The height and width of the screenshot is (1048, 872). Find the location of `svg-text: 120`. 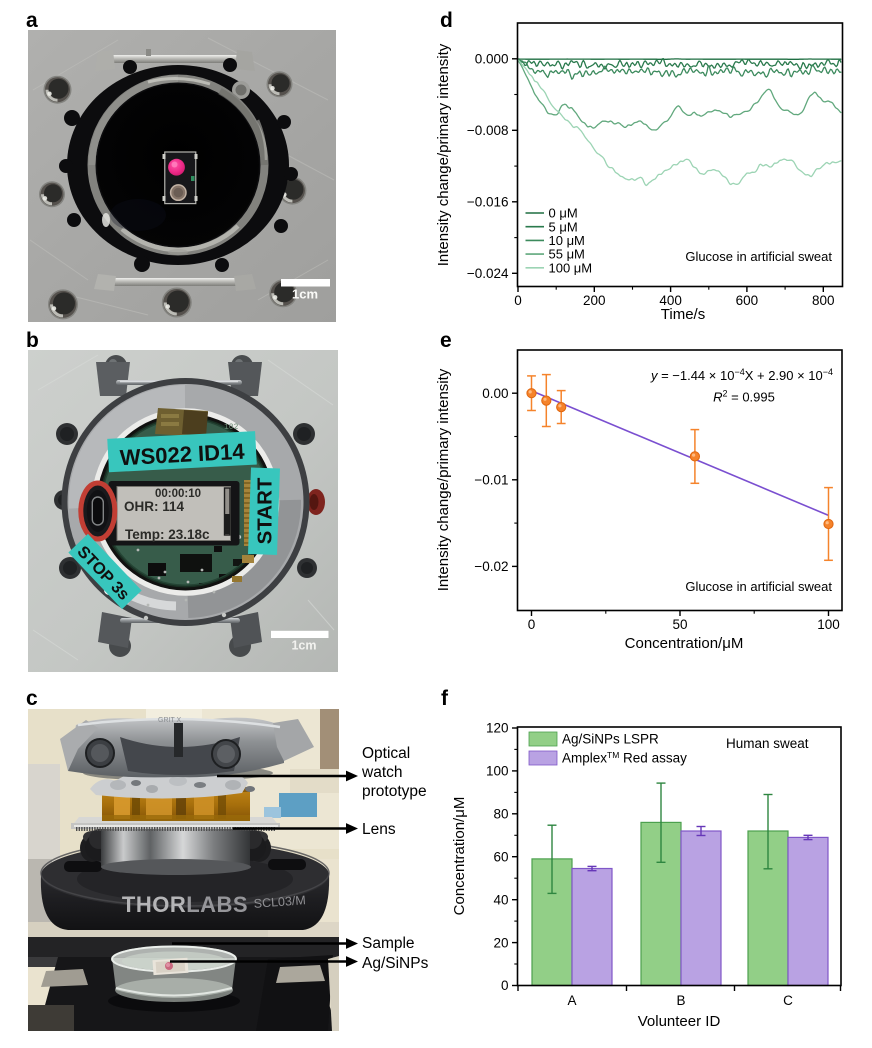

svg-text: 120 is located at coordinates (497, 728).